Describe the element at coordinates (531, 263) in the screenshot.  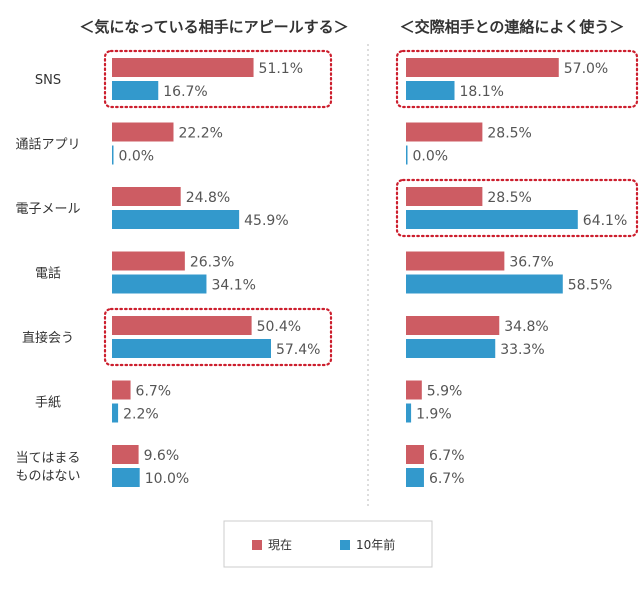
I see `data-label: 36.7%` at that location.